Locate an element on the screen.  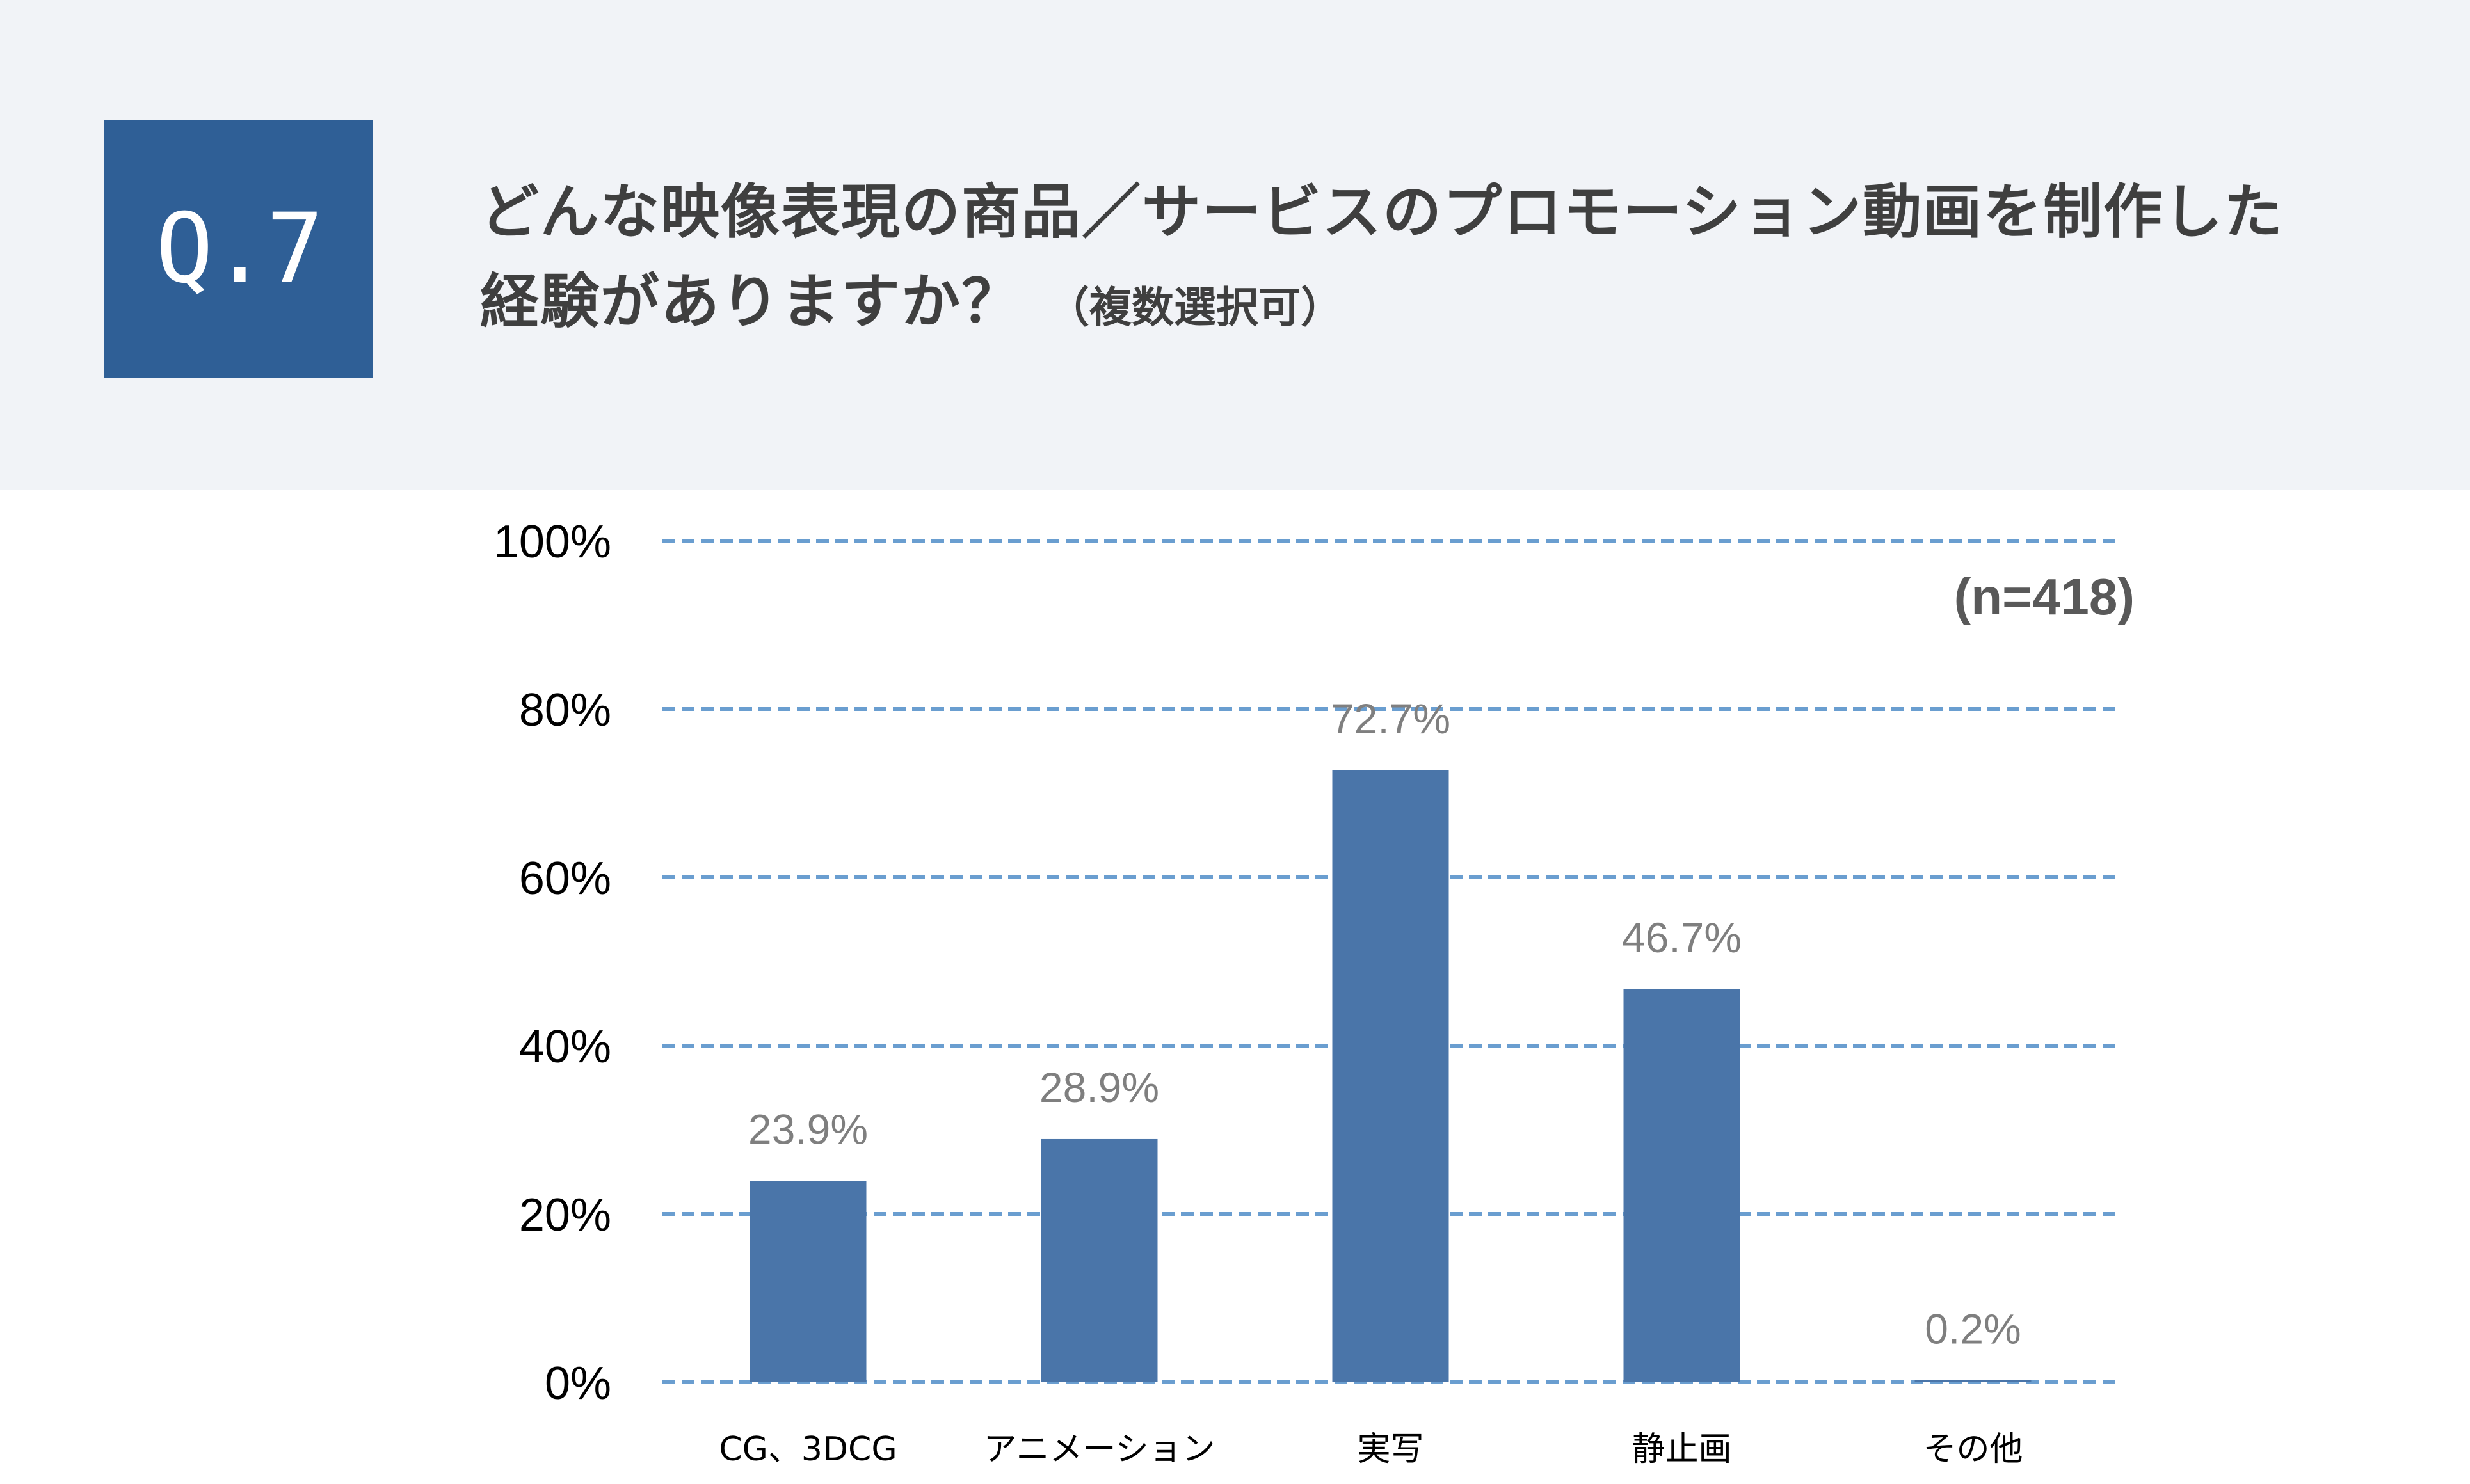
question-line-1: どんな映像表現の商品／サービスのプロモーション動画を制作した is located at coordinates (1382, 212).